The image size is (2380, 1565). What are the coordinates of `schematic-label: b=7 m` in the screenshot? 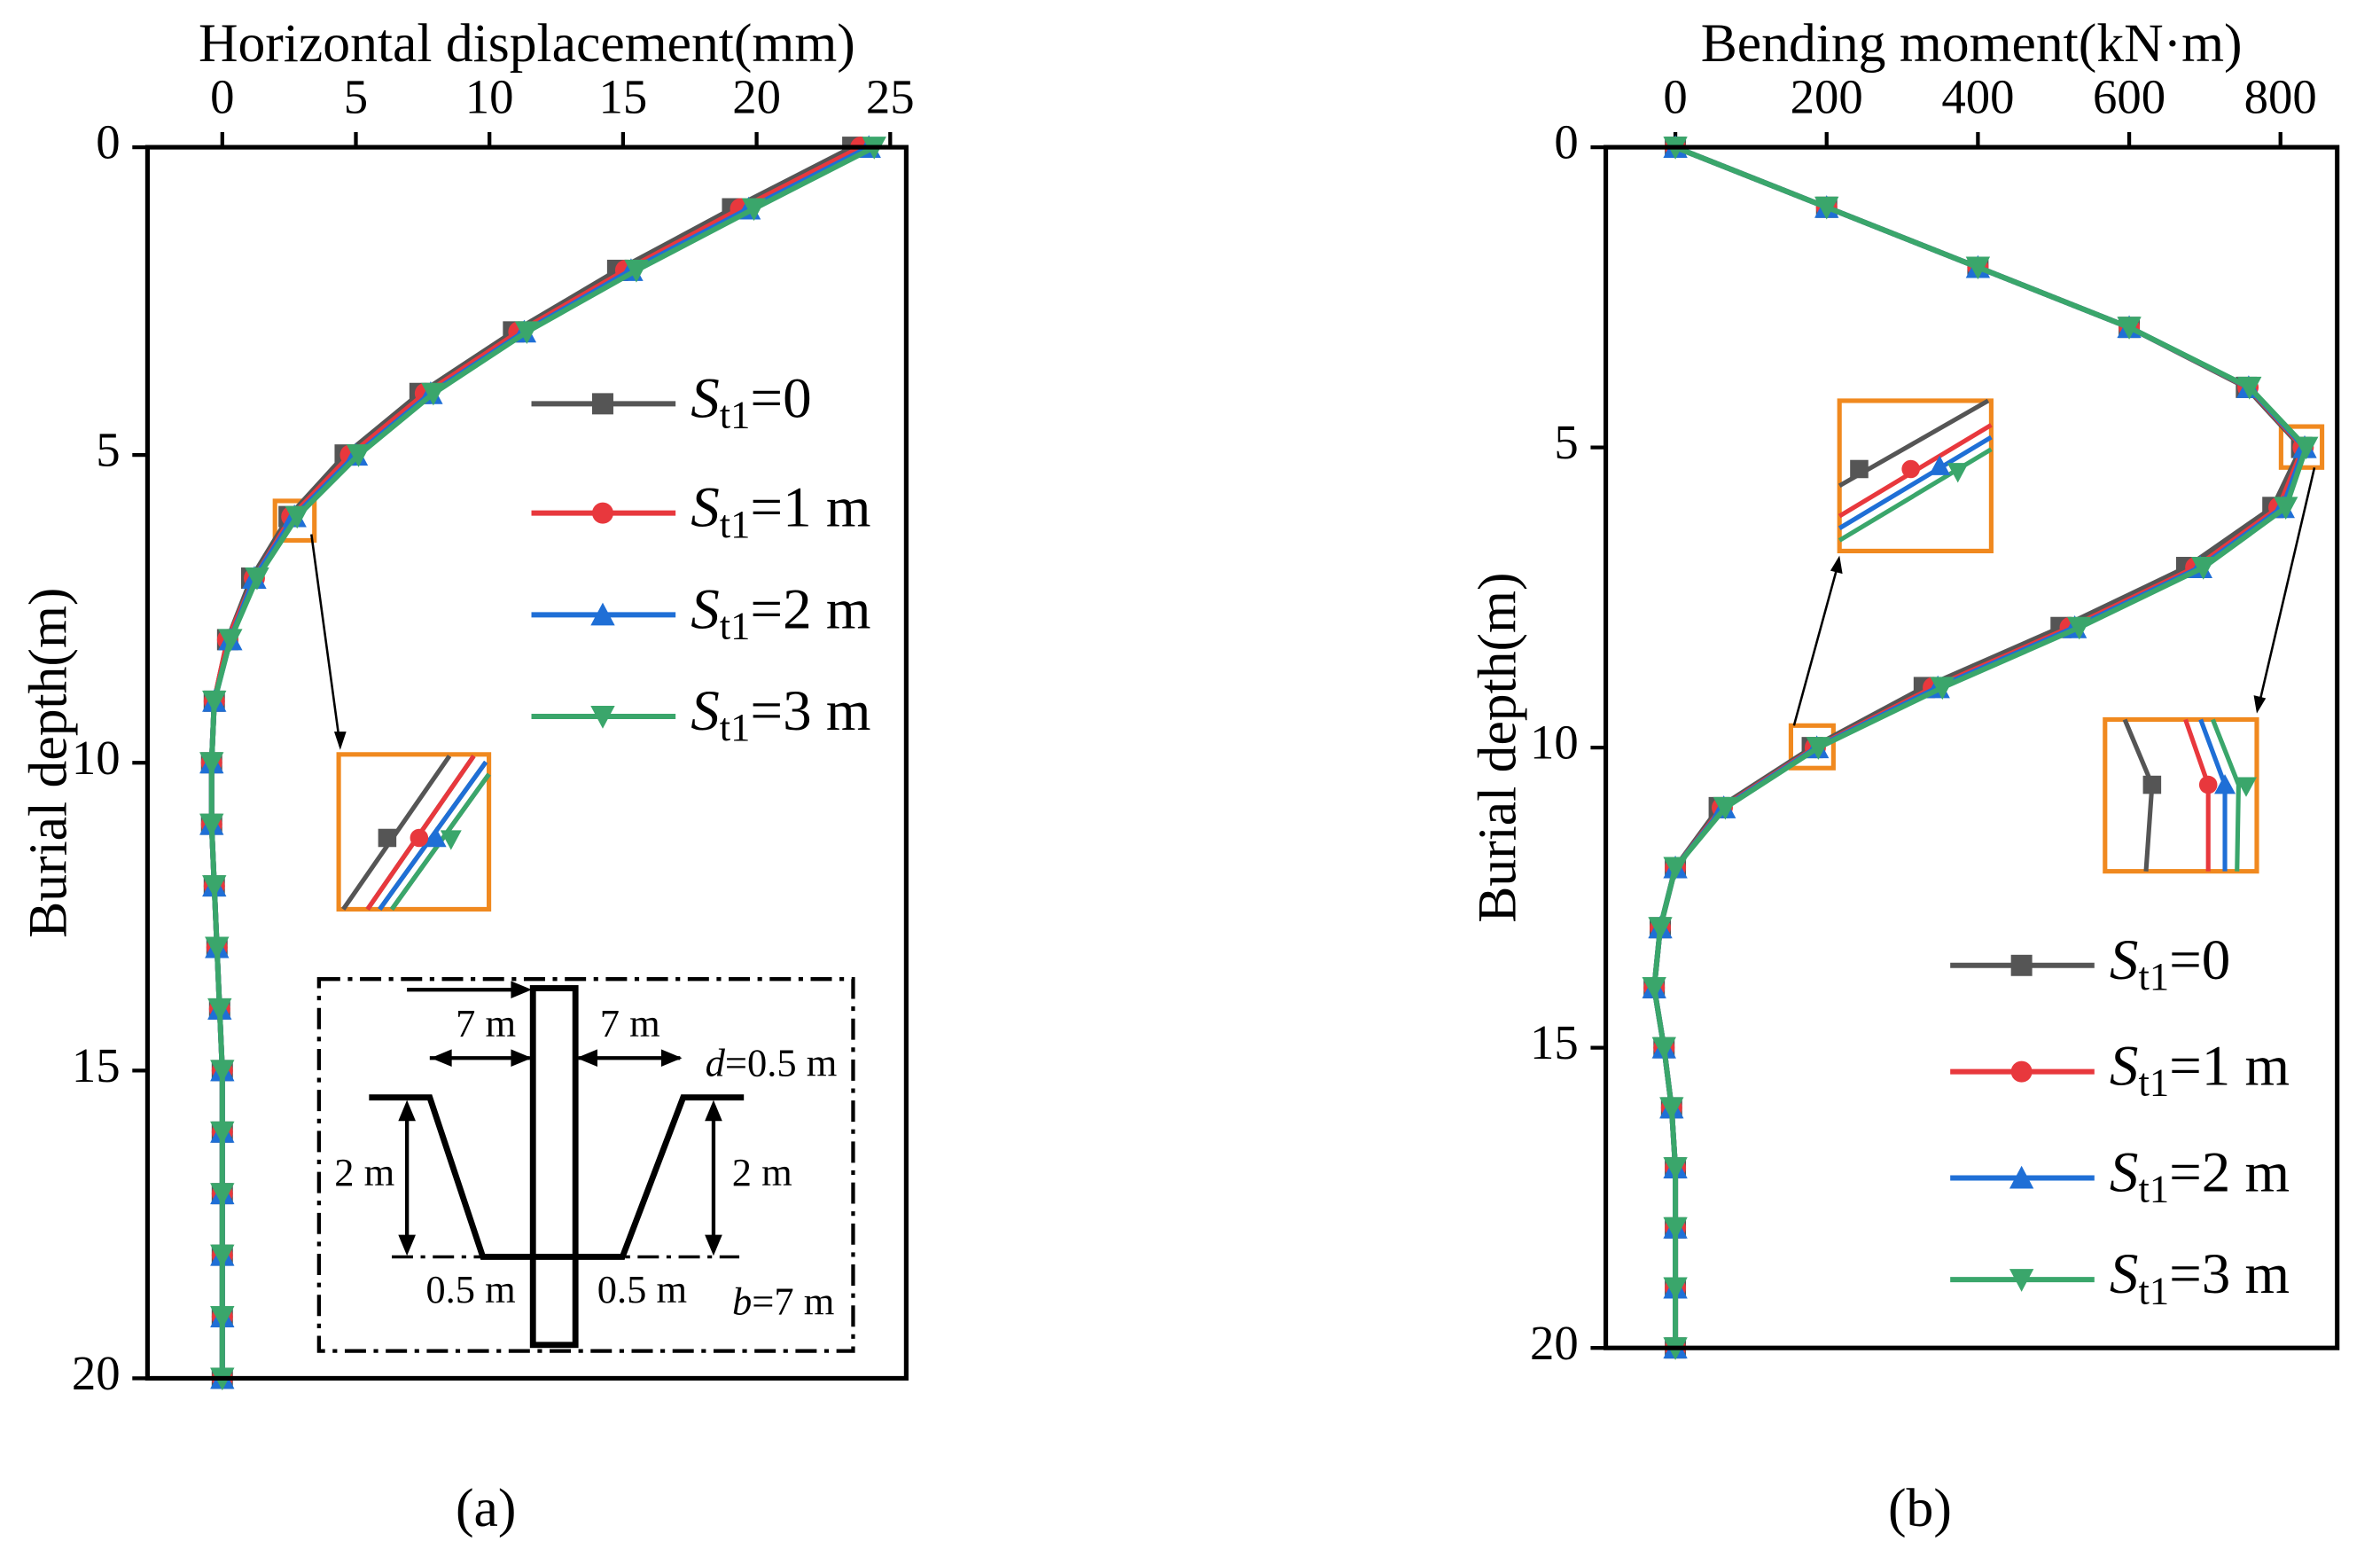 It's located at (783, 1301).